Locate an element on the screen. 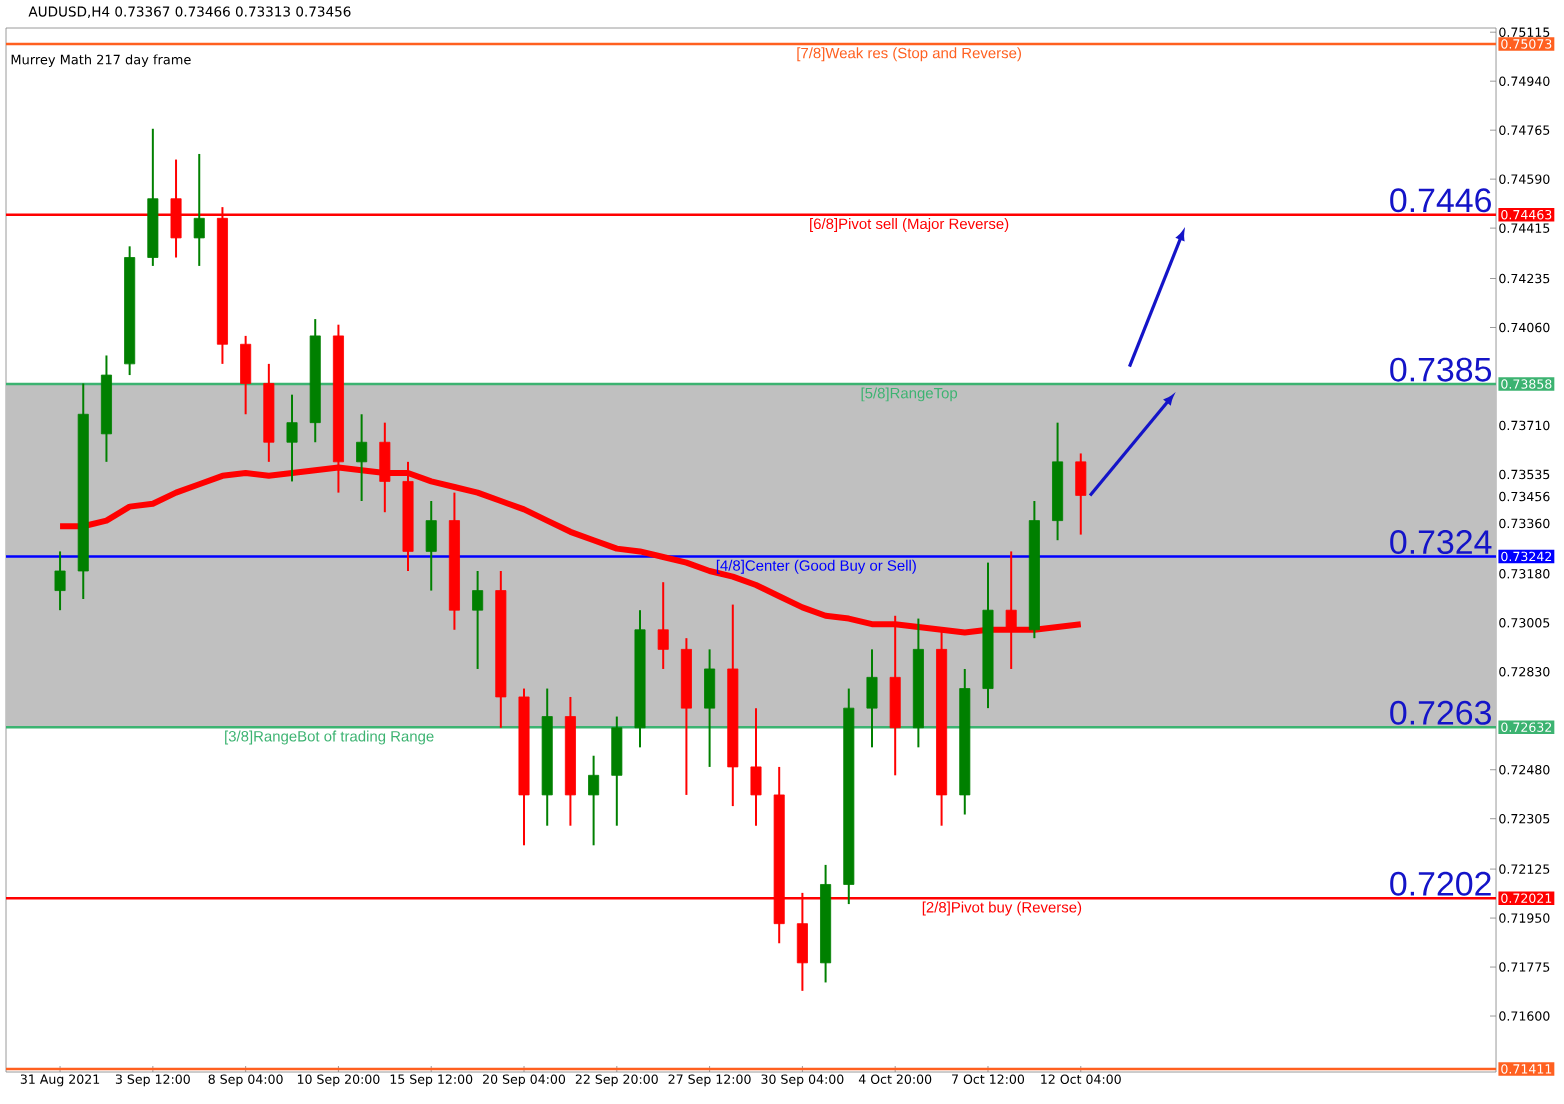 The height and width of the screenshot is (1104, 1564). annotation: 0.7324 is located at coordinates (1441, 542).